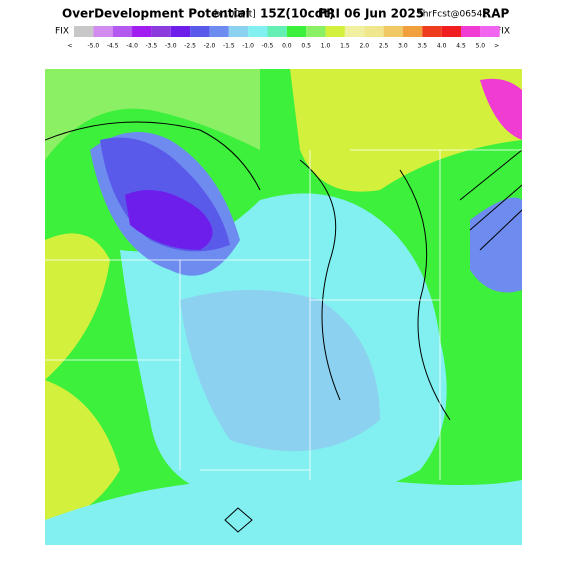 The image size is (568, 572). What do you see at coordinates (152, 46) in the screenshot?
I see `colorbar-label: -3.5` at bounding box center [152, 46].